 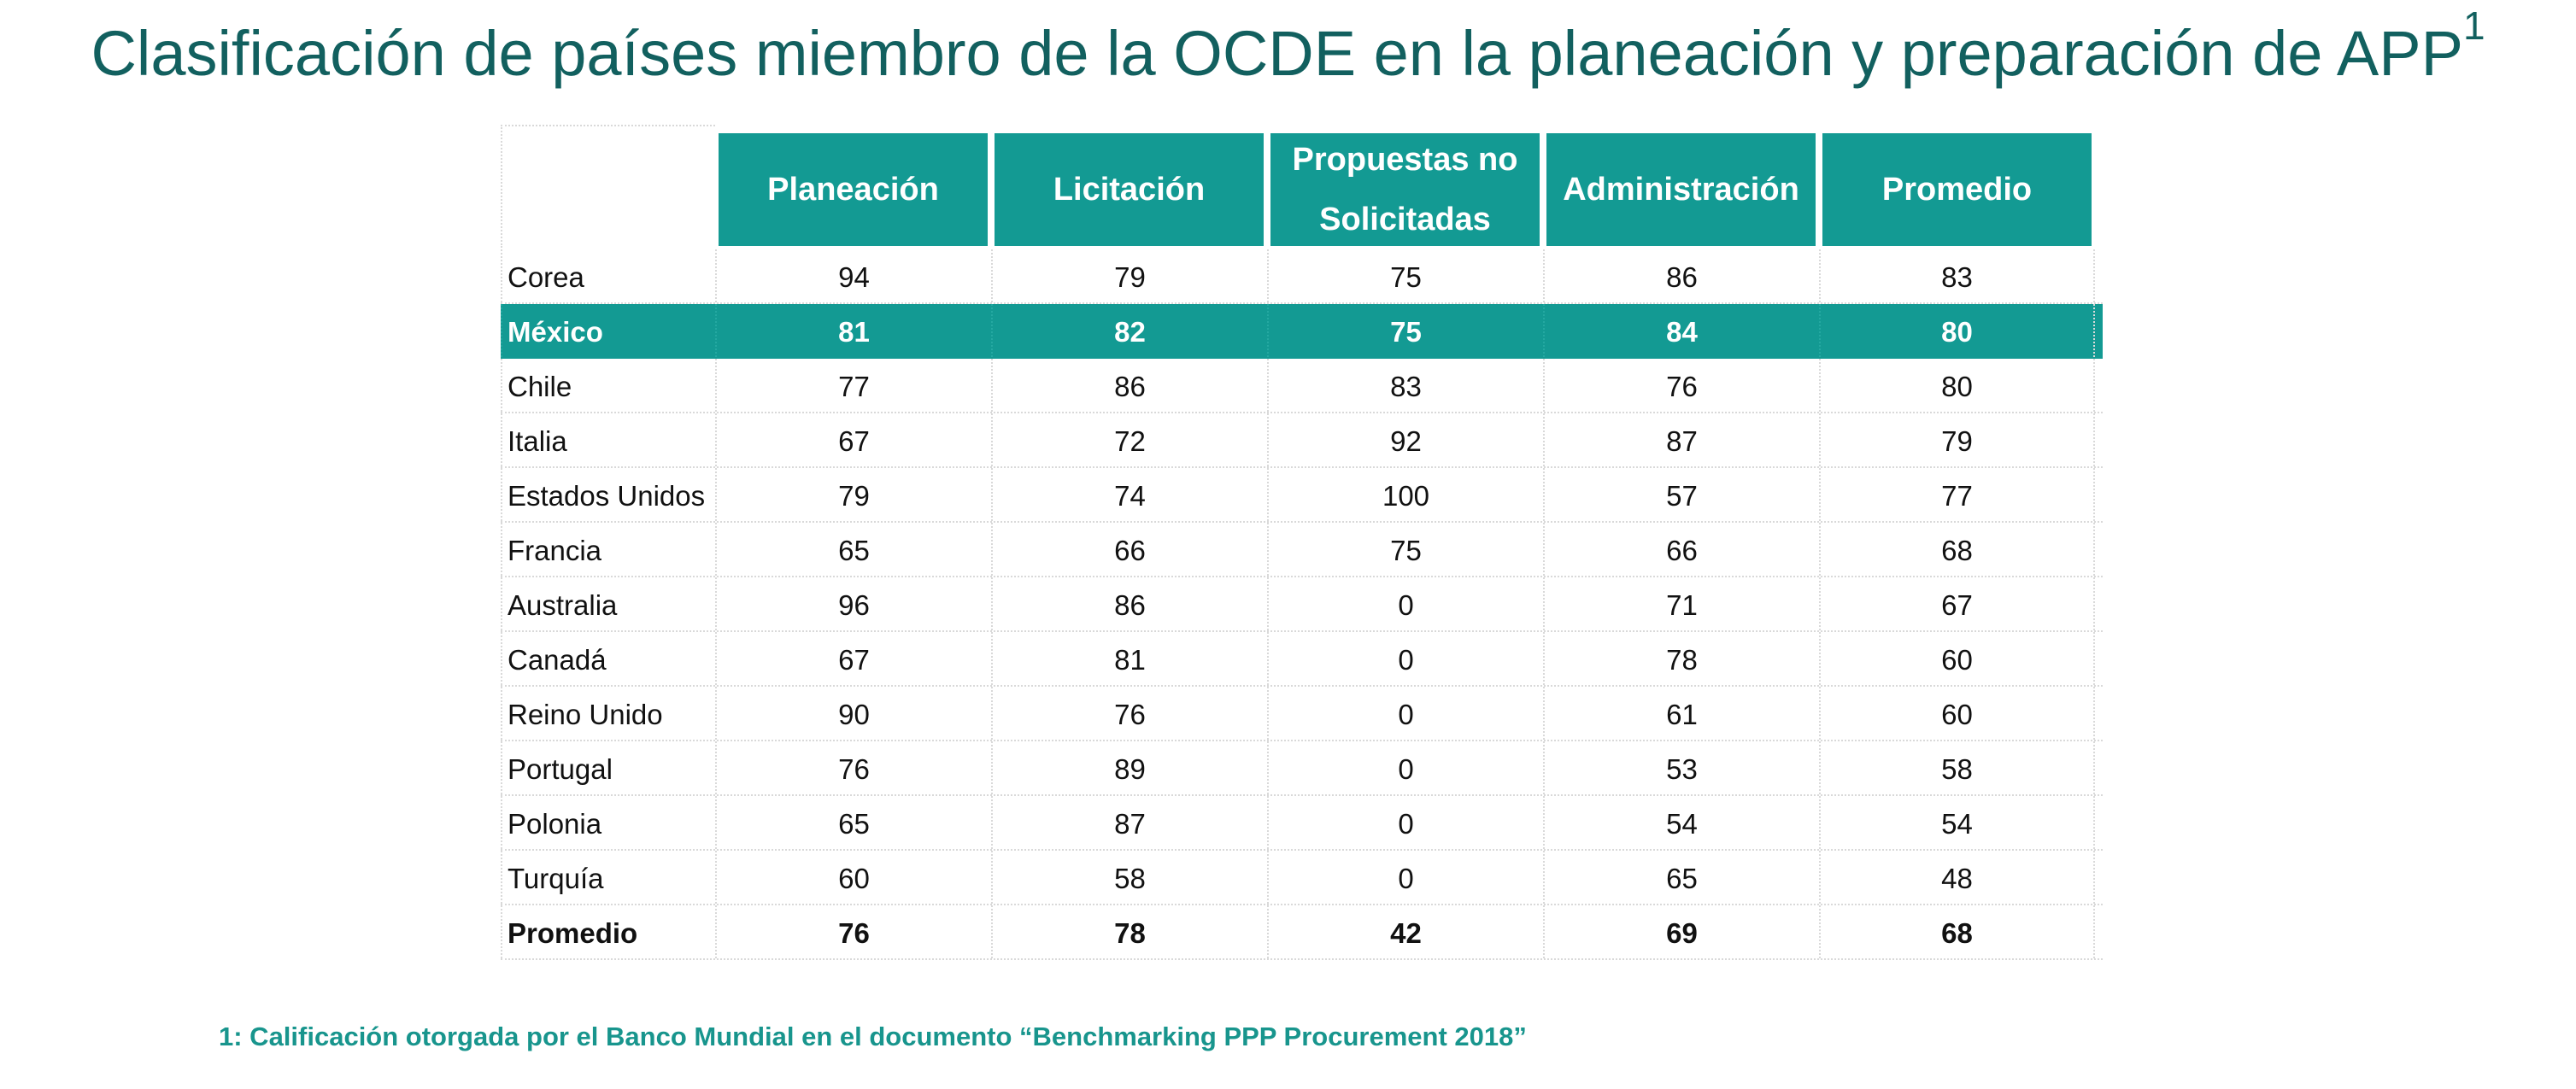 What do you see at coordinates (608, 603) in the screenshot?
I see `row-label: Australia` at bounding box center [608, 603].